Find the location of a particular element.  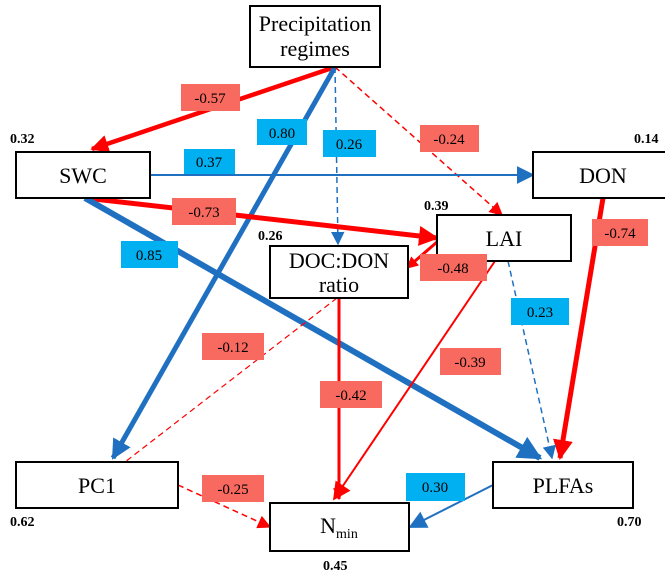

path-pc1-nmin is located at coordinates (224, 506).